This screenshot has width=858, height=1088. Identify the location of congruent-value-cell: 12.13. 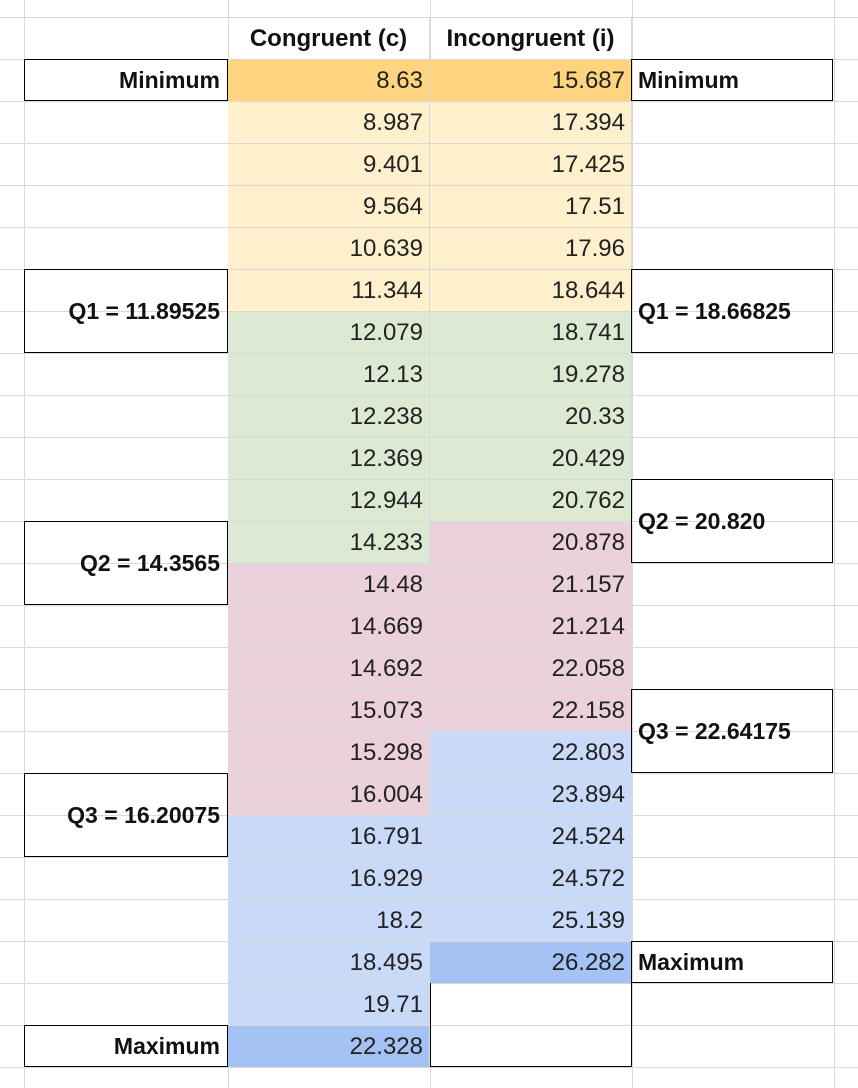
(329, 375).